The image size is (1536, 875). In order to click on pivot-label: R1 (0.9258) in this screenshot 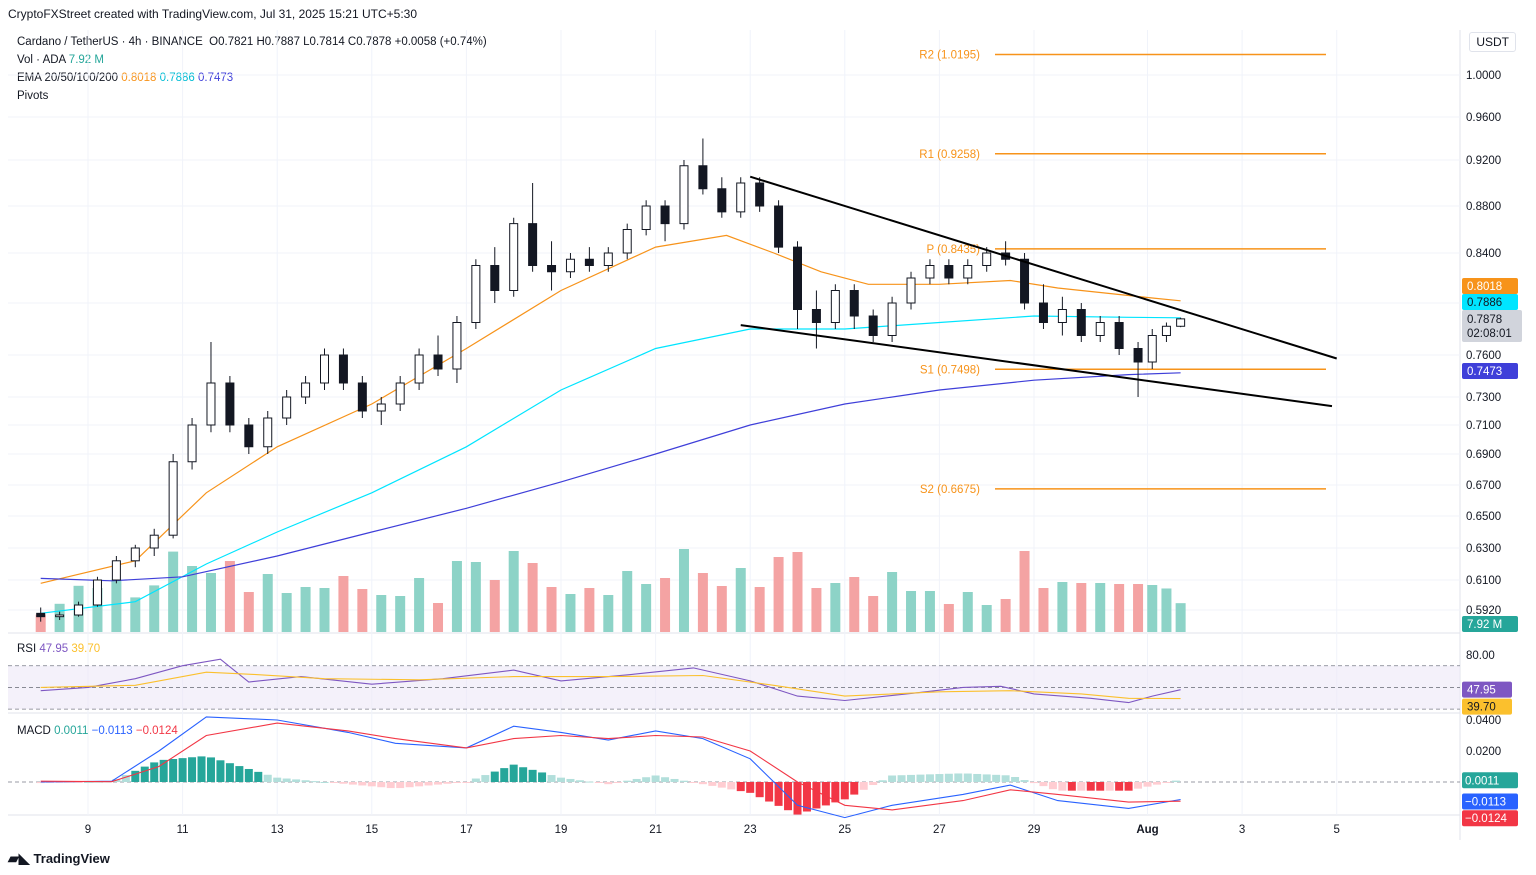, I will do `click(949, 155)`.